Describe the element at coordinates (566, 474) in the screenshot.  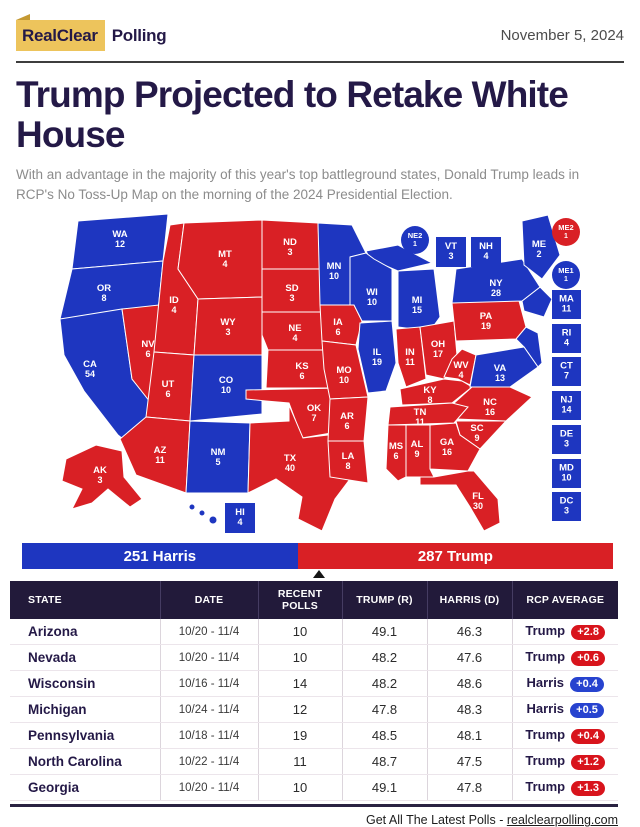
I see `state-md: MD 10` at that location.